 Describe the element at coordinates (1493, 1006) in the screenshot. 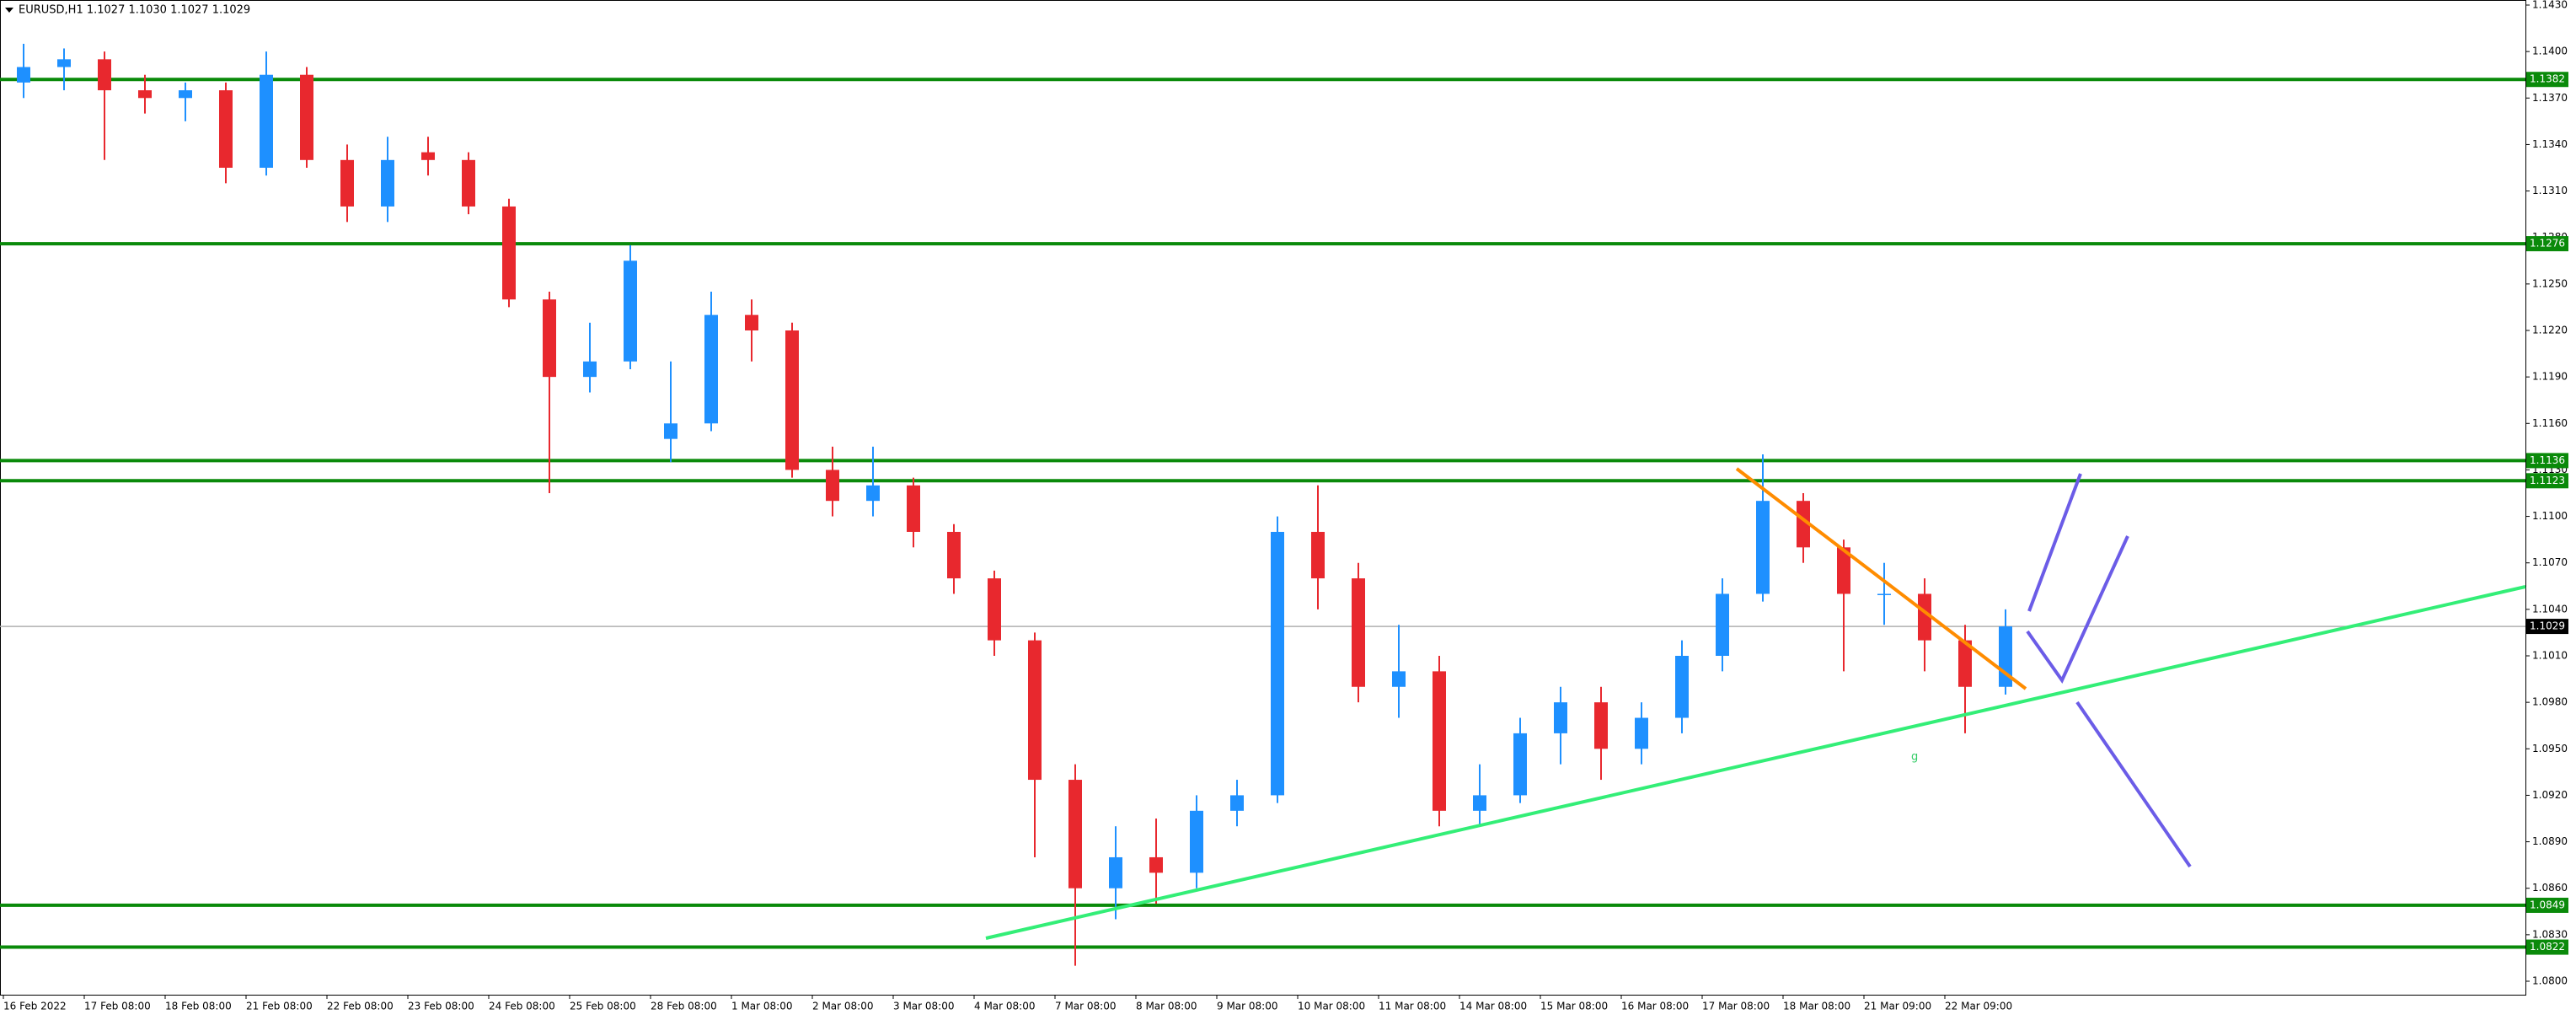

I see `x-tick-label: 14 Mar 08:00` at that location.